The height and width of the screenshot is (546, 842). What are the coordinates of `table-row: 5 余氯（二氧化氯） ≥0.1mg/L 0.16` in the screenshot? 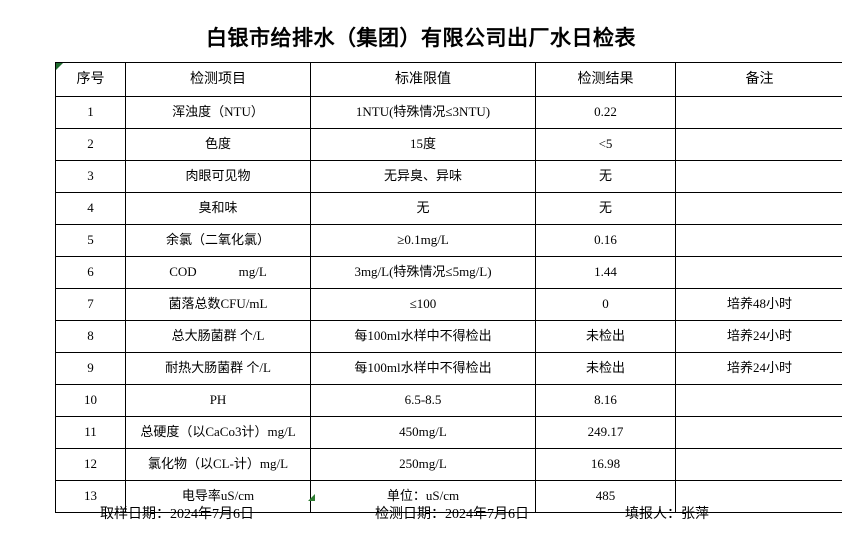 It's located at (448, 240).